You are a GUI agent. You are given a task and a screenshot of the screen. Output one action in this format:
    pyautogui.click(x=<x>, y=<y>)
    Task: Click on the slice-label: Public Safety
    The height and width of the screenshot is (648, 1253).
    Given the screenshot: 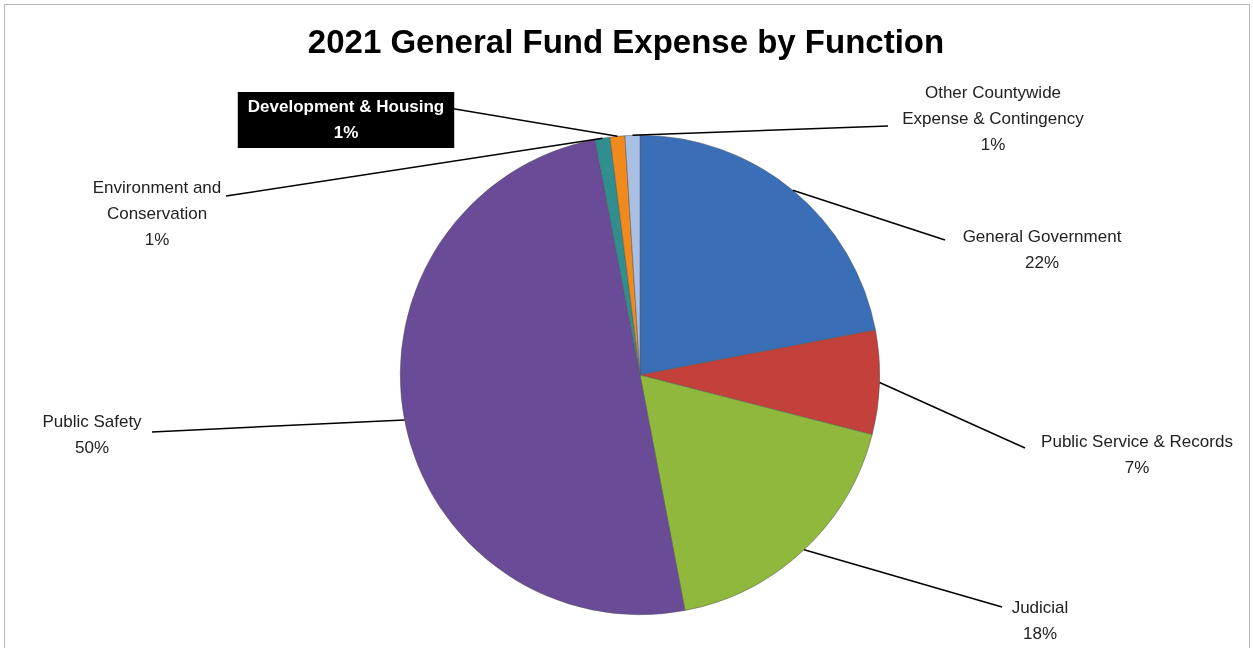 What is the action you would take?
    pyautogui.click(x=92, y=421)
    